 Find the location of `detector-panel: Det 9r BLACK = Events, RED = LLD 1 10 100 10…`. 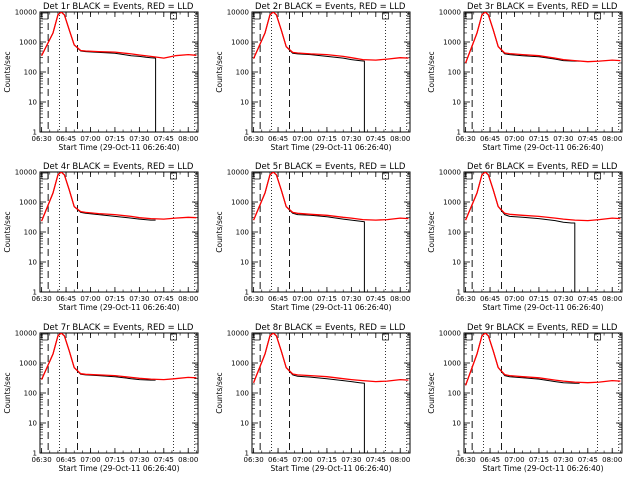

detector-panel: Det 9r BLACK = Events, RED = LLD 1 10 100 10… is located at coordinates (525, 398).